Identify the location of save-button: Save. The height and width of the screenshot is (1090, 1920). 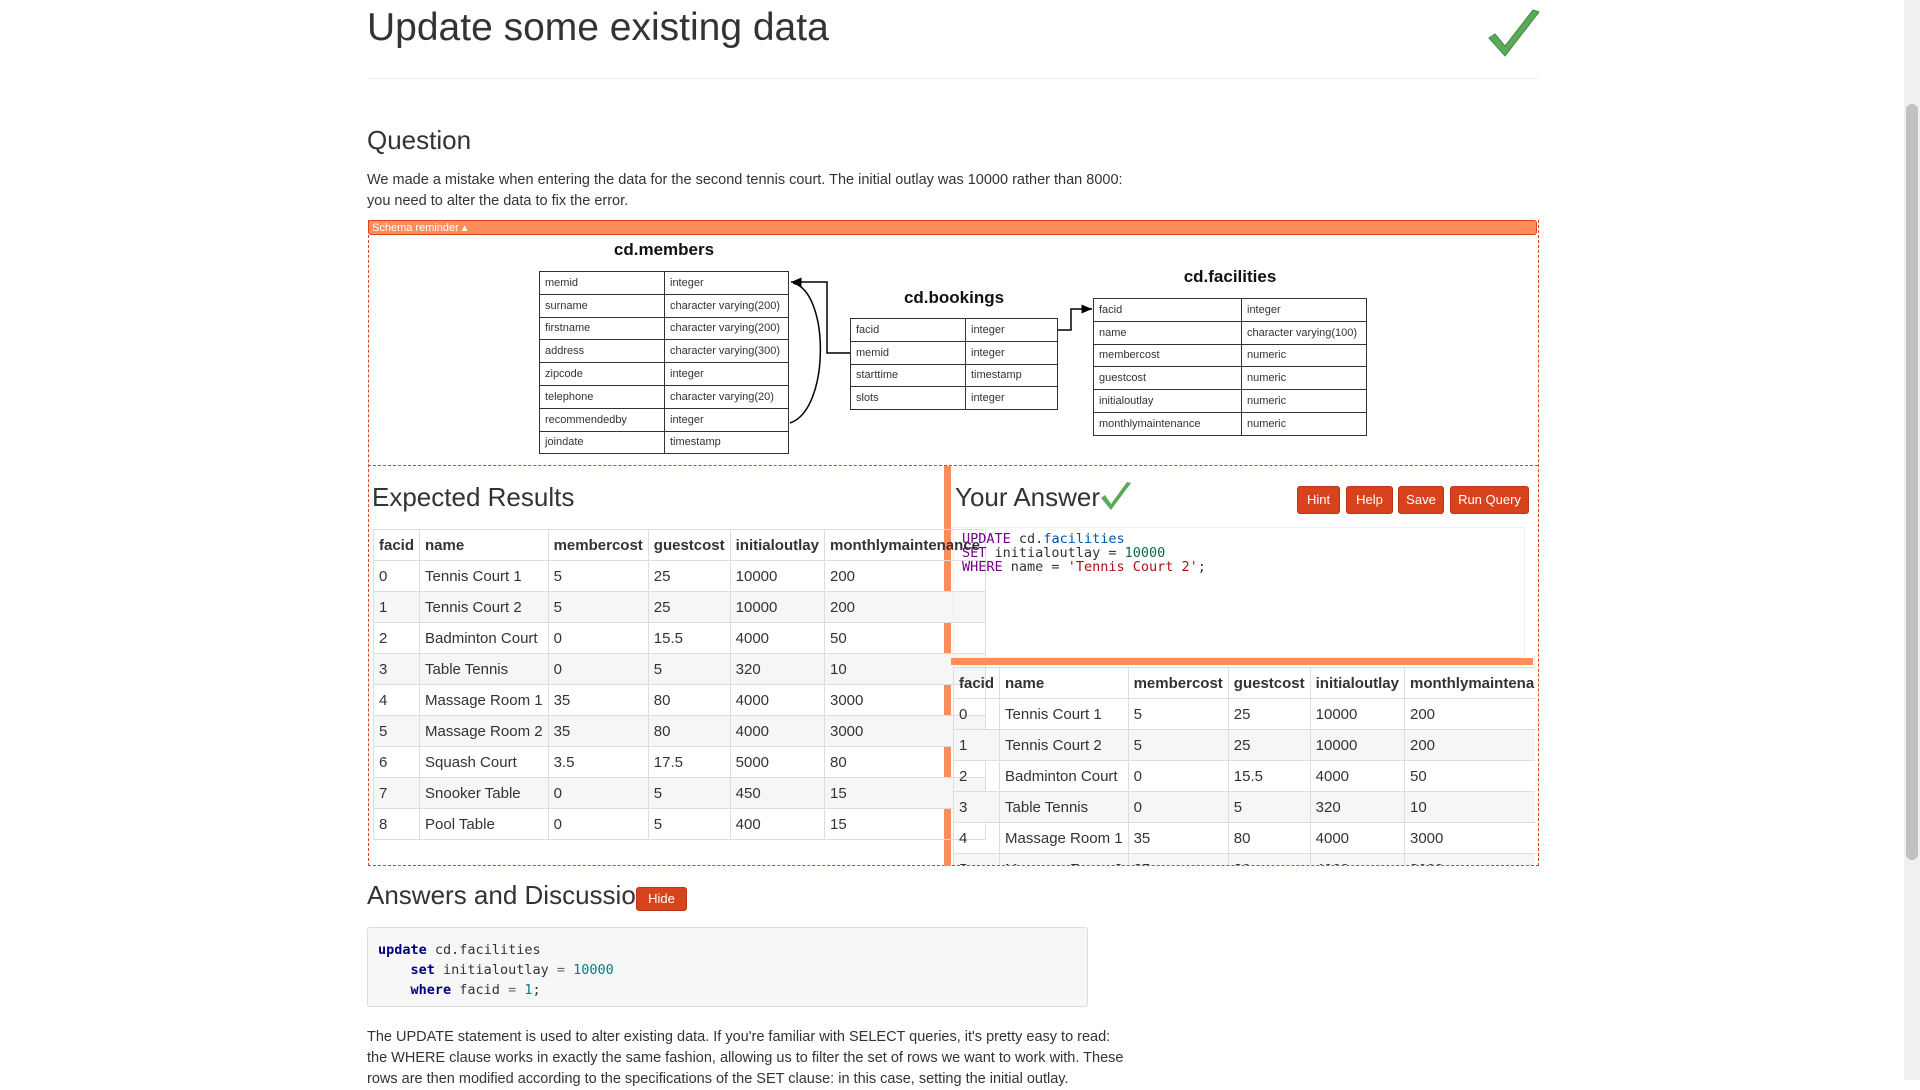
(1421, 500).